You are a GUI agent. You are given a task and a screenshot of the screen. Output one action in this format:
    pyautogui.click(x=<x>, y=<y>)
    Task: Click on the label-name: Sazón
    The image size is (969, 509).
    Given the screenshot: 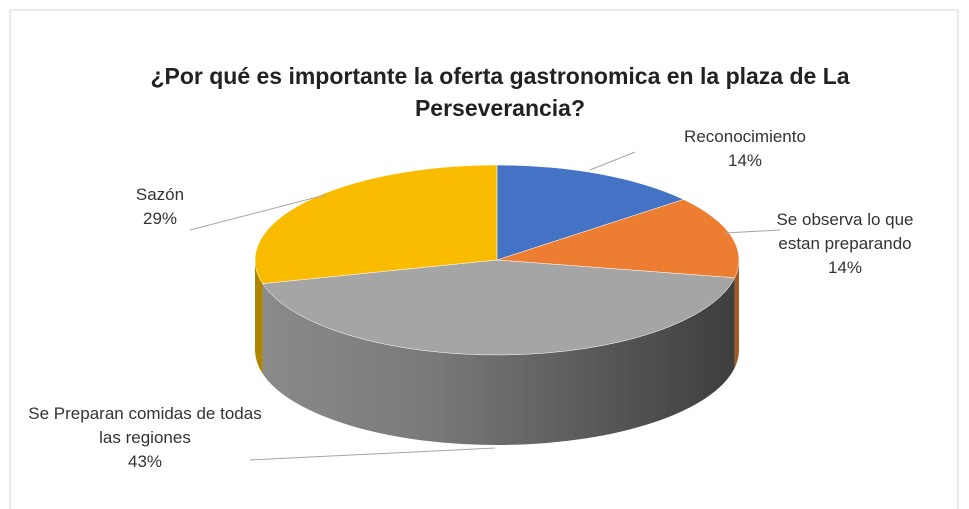 What is the action you would take?
    pyautogui.click(x=160, y=194)
    